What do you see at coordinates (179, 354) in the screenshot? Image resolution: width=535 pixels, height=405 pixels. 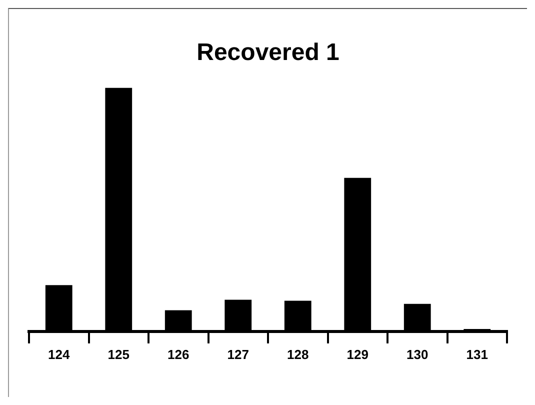 I see `x-tick-label: 126` at bounding box center [179, 354].